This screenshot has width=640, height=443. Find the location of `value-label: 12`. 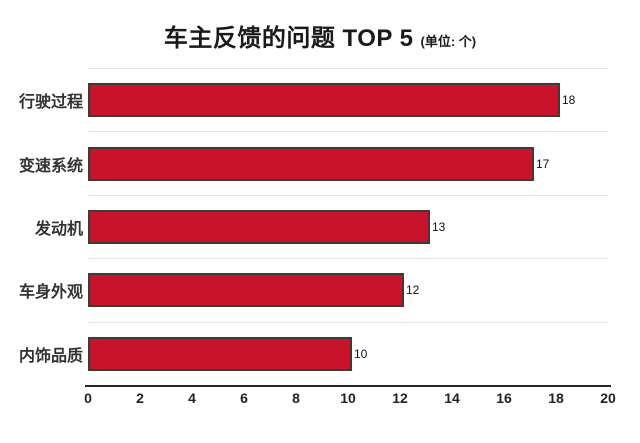

value-label: 12 is located at coordinates (413, 290).